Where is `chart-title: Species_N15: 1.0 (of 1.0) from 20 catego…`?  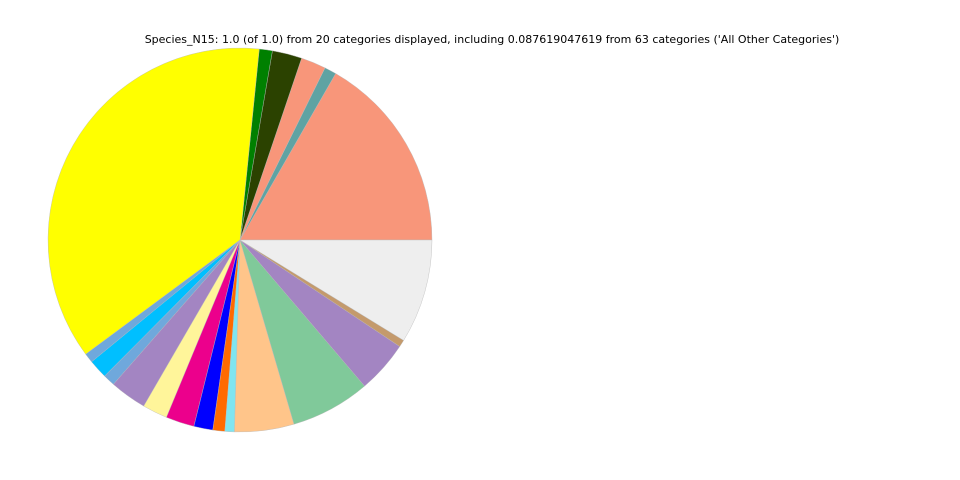 chart-title: Species_N15: 1.0 (of 1.0) from 20 catego… is located at coordinates (492, 39).